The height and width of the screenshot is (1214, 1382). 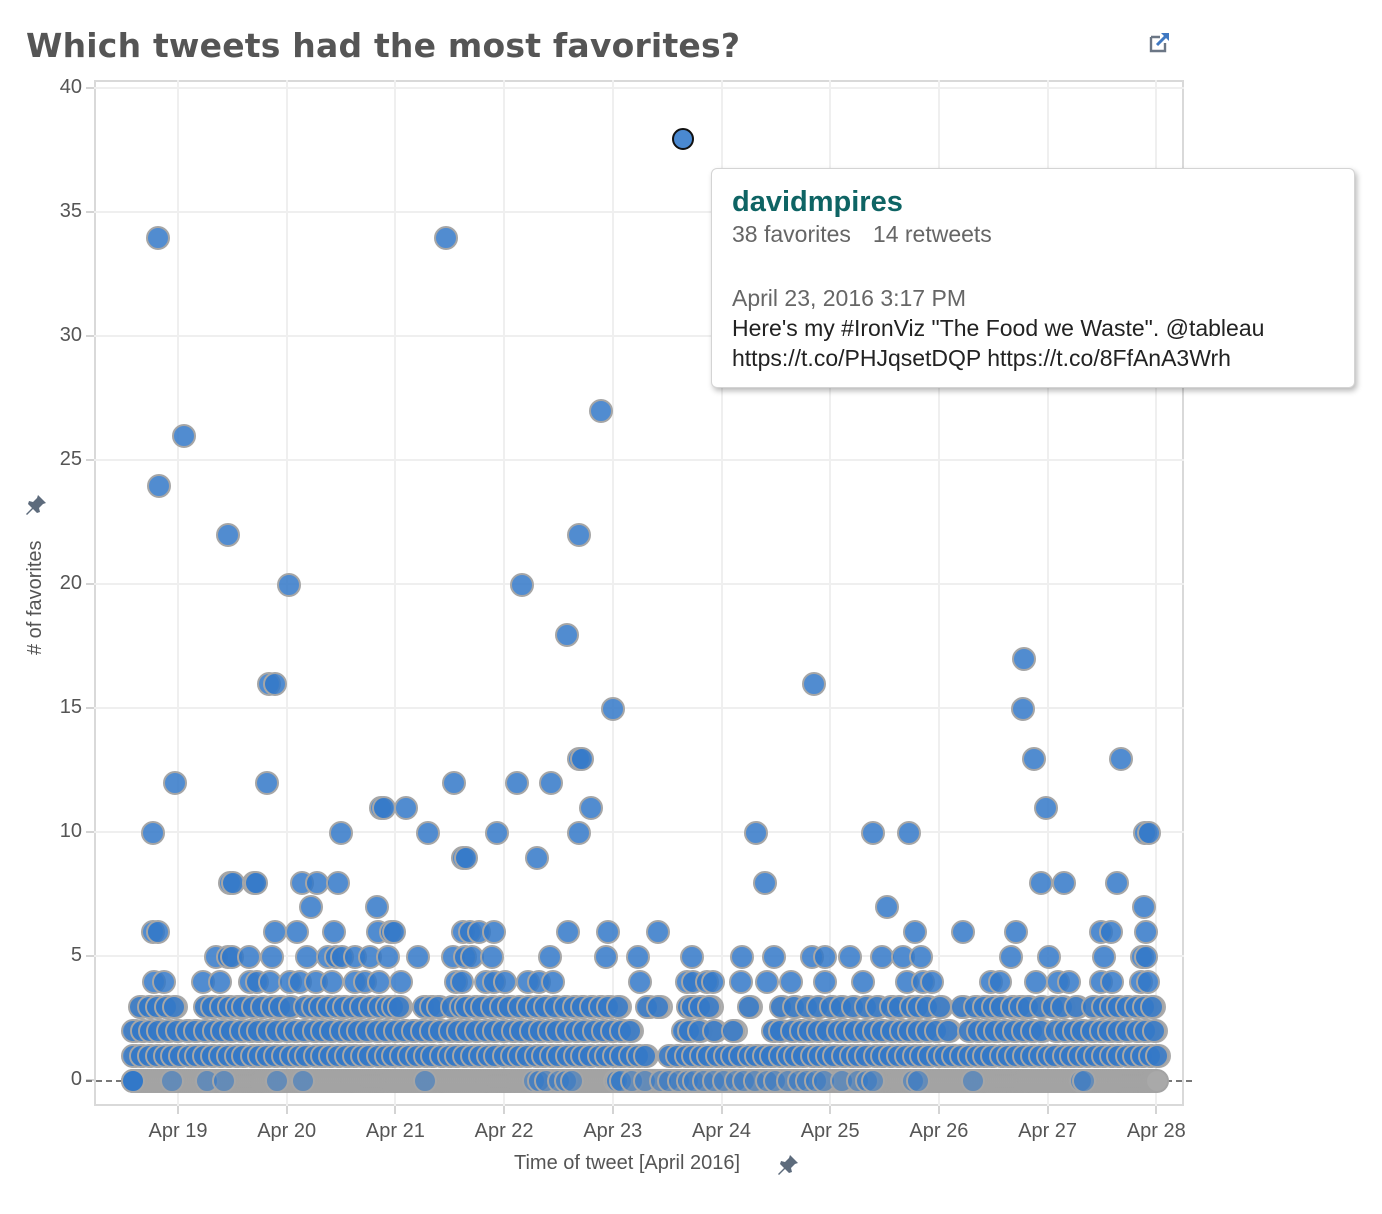 I want to click on selected-data-point, so click(x=683, y=138).